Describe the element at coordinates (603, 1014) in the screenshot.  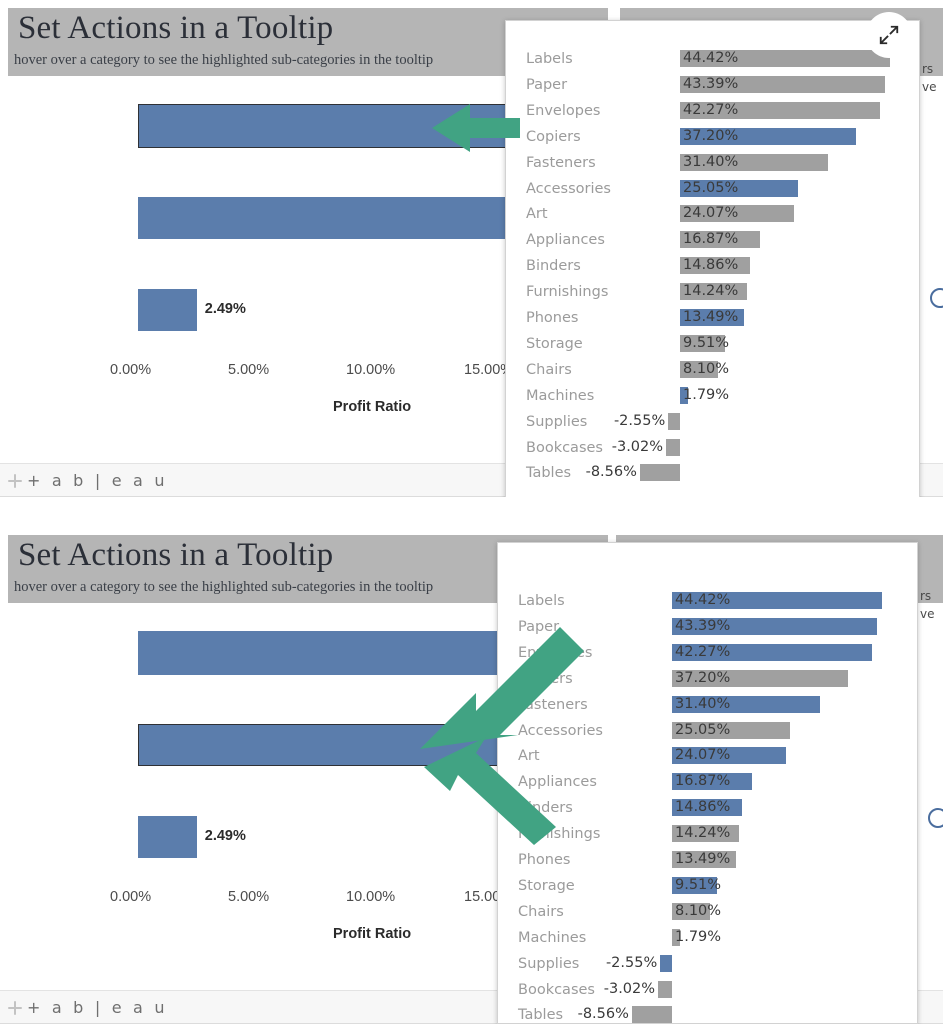
I see `tooltip-value-label: -8.56%` at that location.